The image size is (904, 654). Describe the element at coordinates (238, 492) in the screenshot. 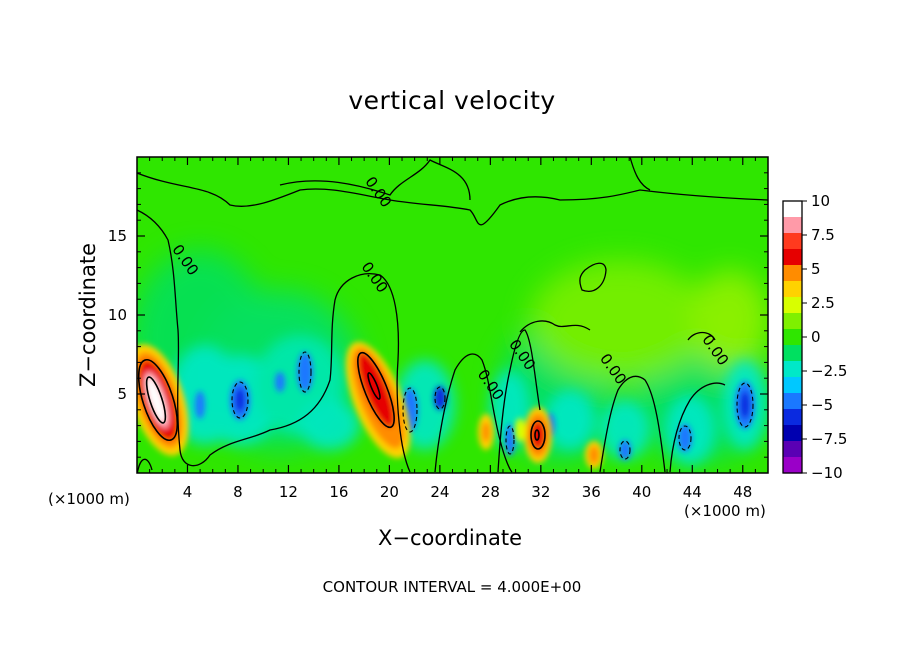

I see `x-tick-label: 8` at that location.